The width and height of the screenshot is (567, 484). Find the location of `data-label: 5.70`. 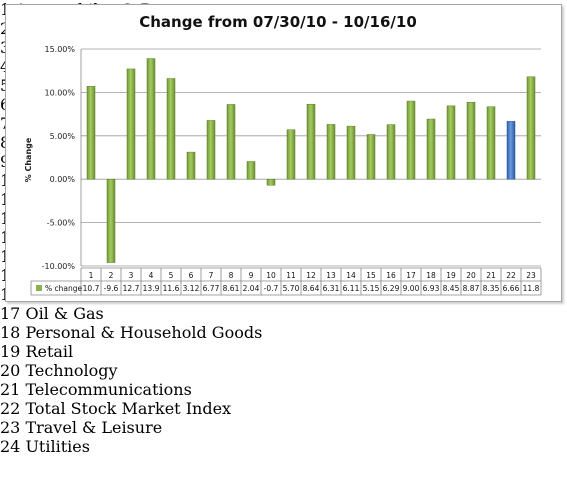

data-label: 5.70 is located at coordinates (291, 288).